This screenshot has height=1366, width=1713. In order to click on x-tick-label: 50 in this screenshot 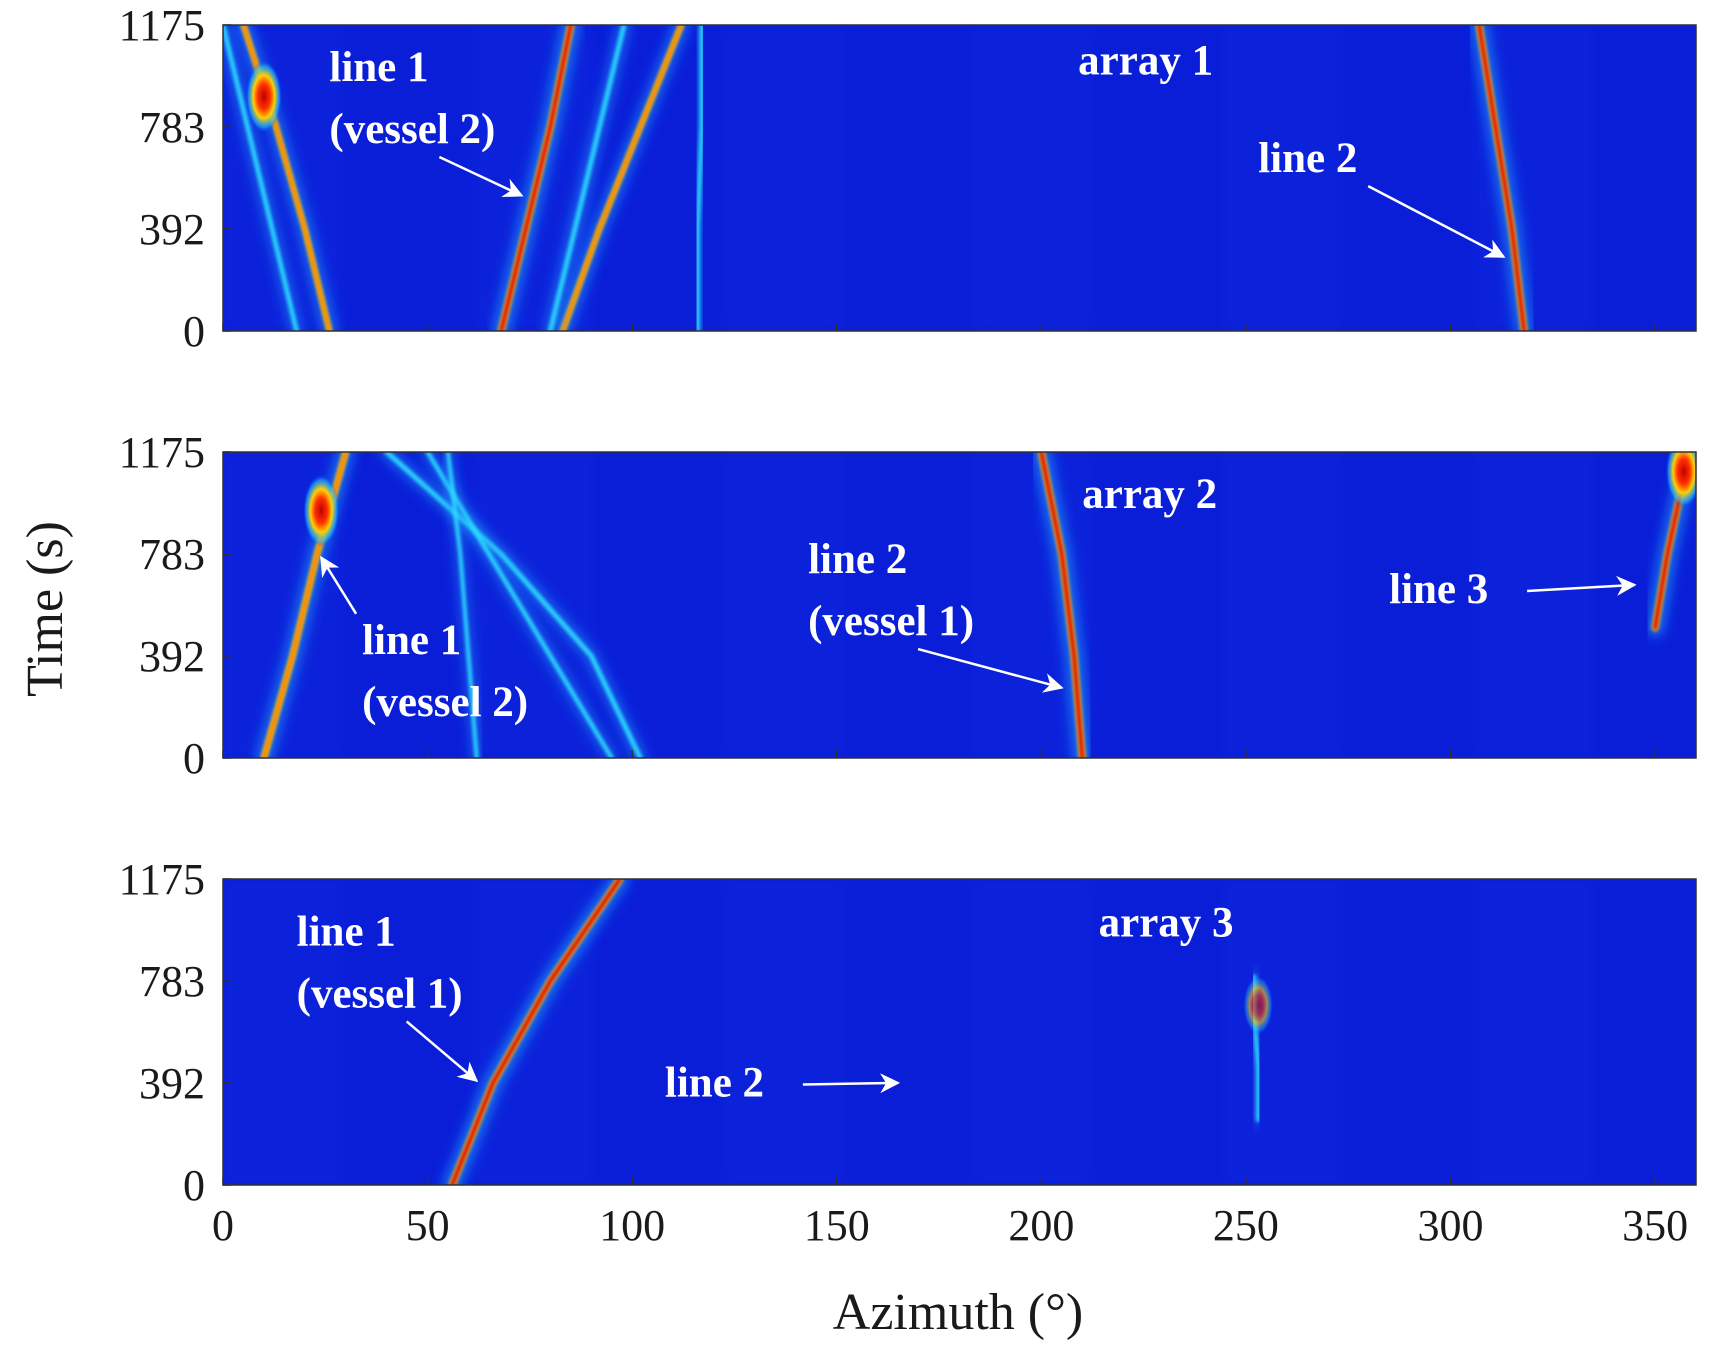, I will do `click(428, 1225)`.